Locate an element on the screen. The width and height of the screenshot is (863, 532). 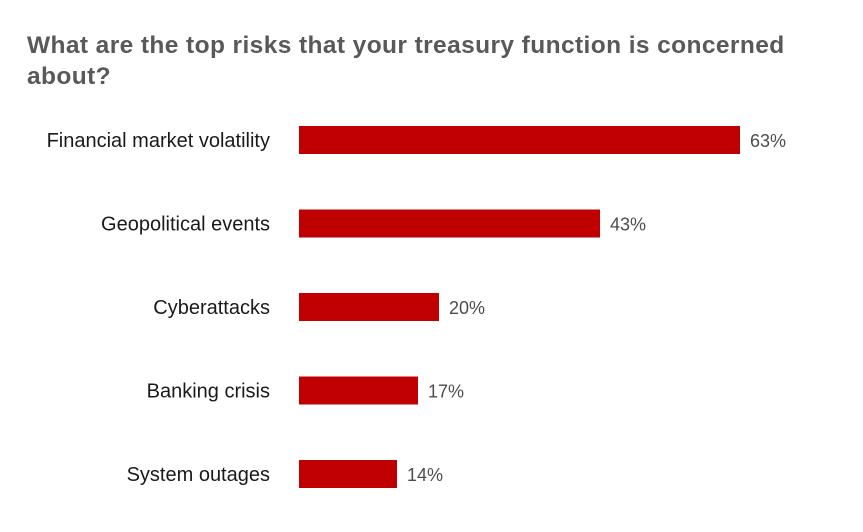
category-label-financial-market-volatility: Financial market volatility is located at coordinates (158, 141).